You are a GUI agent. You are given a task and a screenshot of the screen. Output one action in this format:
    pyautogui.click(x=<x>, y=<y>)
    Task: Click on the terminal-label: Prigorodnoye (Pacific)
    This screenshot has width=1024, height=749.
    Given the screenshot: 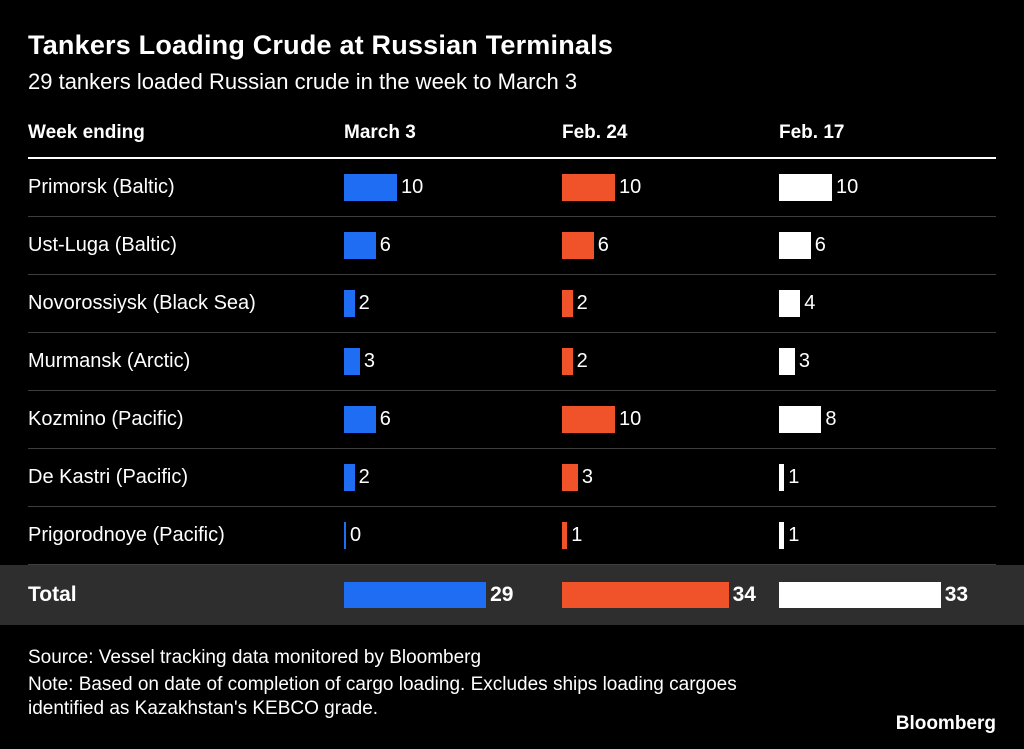 What is the action you would take?
    pyautogui.click(x=126, y=535)
    